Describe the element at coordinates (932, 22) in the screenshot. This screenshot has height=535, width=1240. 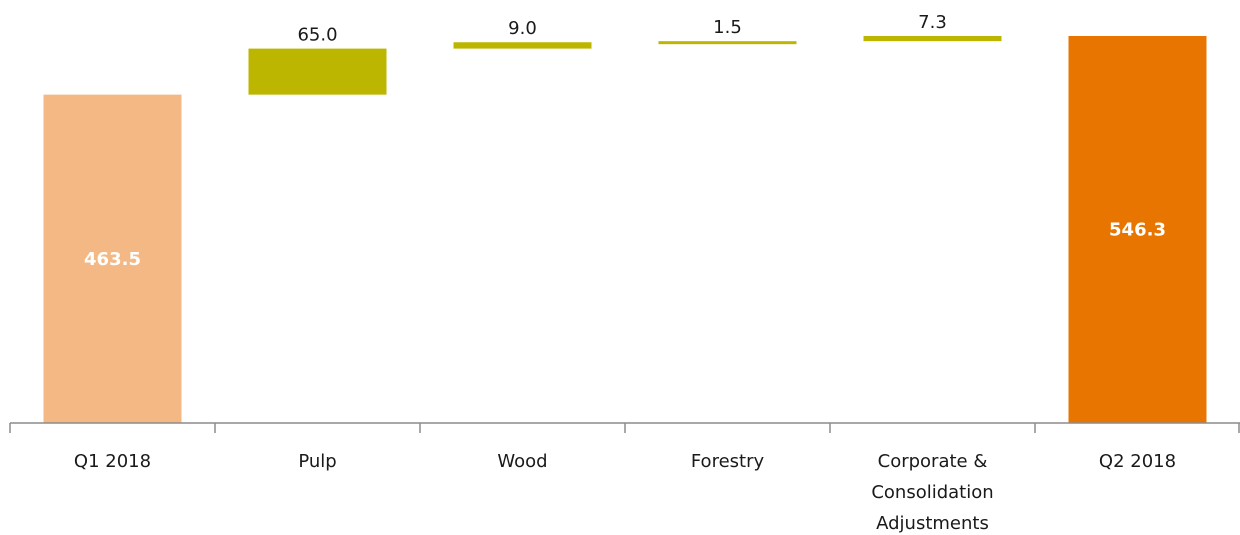
I see `data-label-5: 7.3` at that location.